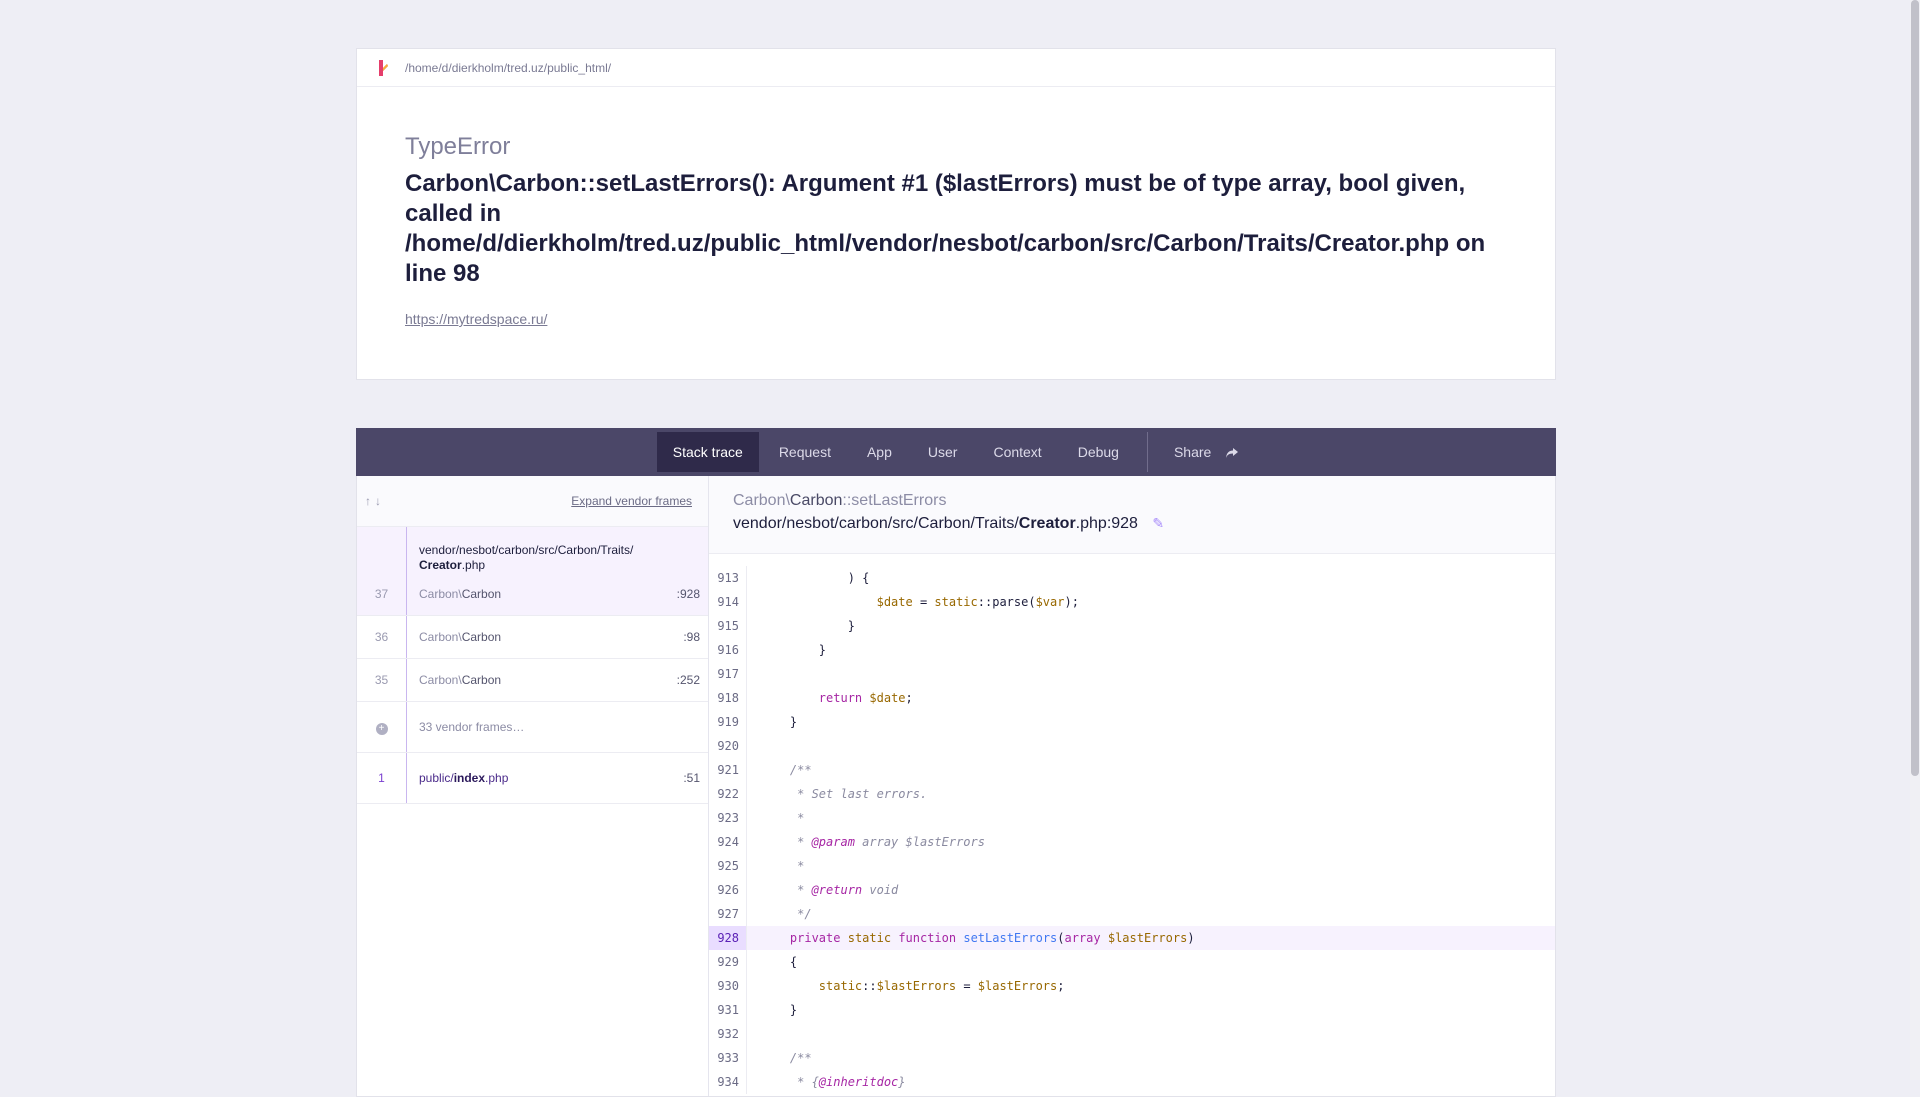 This screenshot has width=1920, height=1097. What do you see at coordinates (1132, 1034) in the screenshot?
I see `code-line: 932` at bounding box center [1132, 1034].